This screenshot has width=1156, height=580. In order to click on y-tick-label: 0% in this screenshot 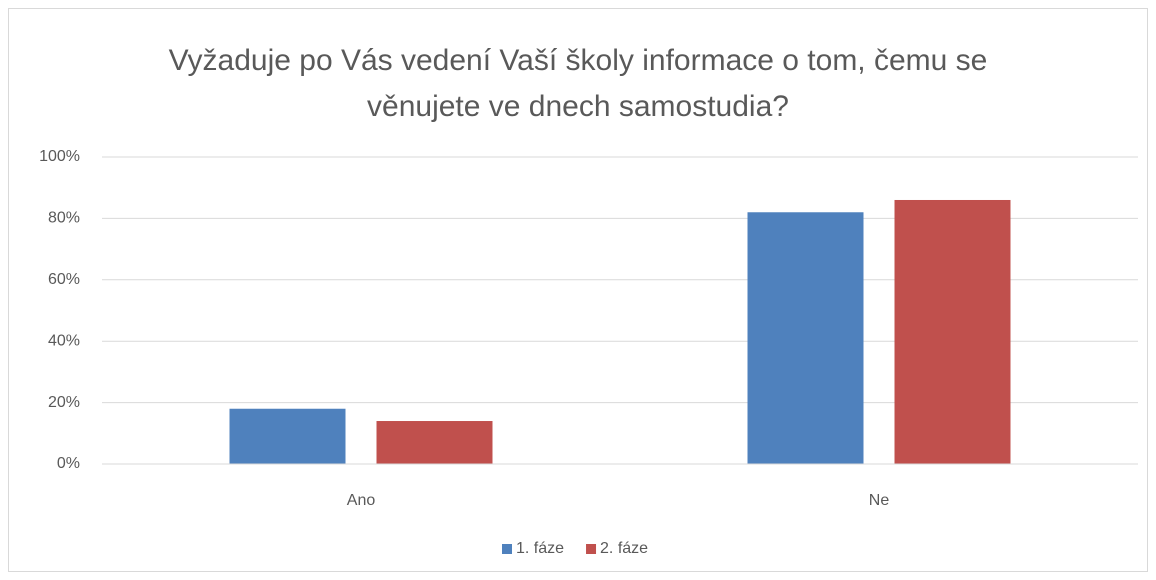, I will do `click(68, 463)`.